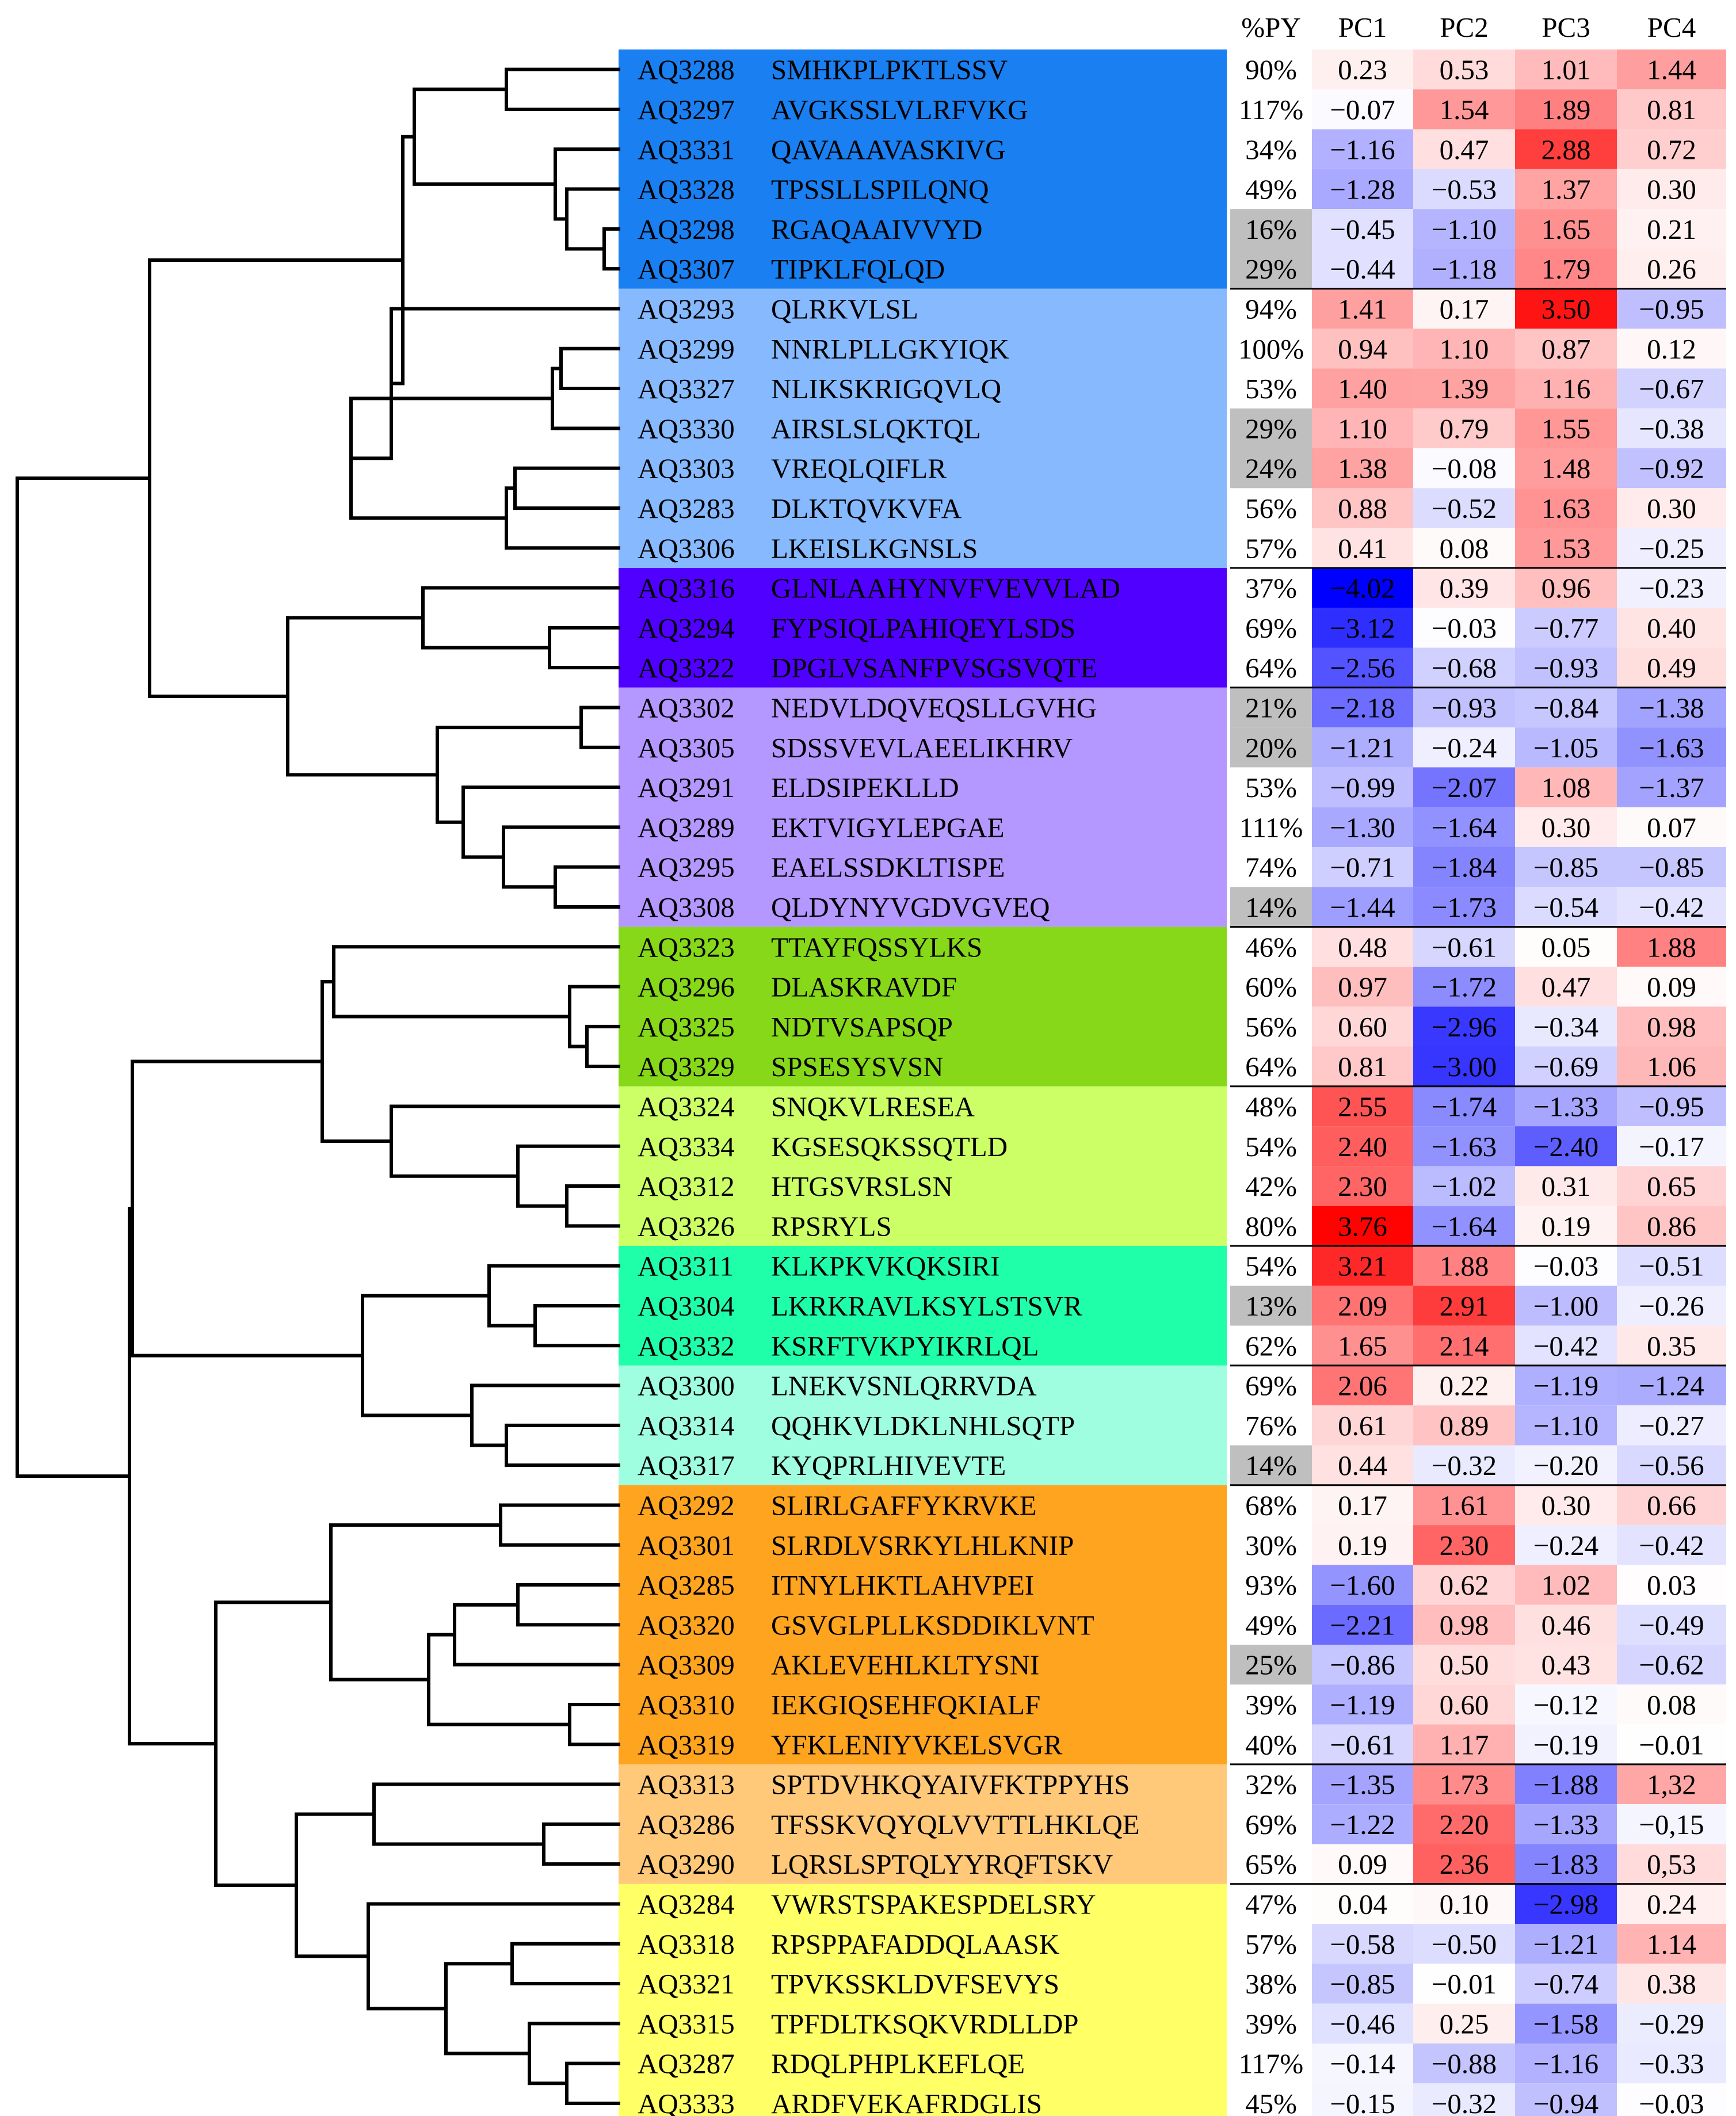 The width and height of the screenshot is (1736, 2116). I want to click on row-pc1-value: 0.61, so click(1362, 1426).